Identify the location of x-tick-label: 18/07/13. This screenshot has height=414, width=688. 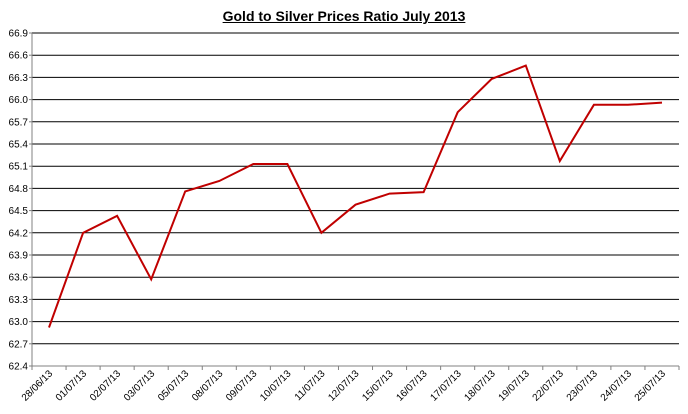
(481, 386).